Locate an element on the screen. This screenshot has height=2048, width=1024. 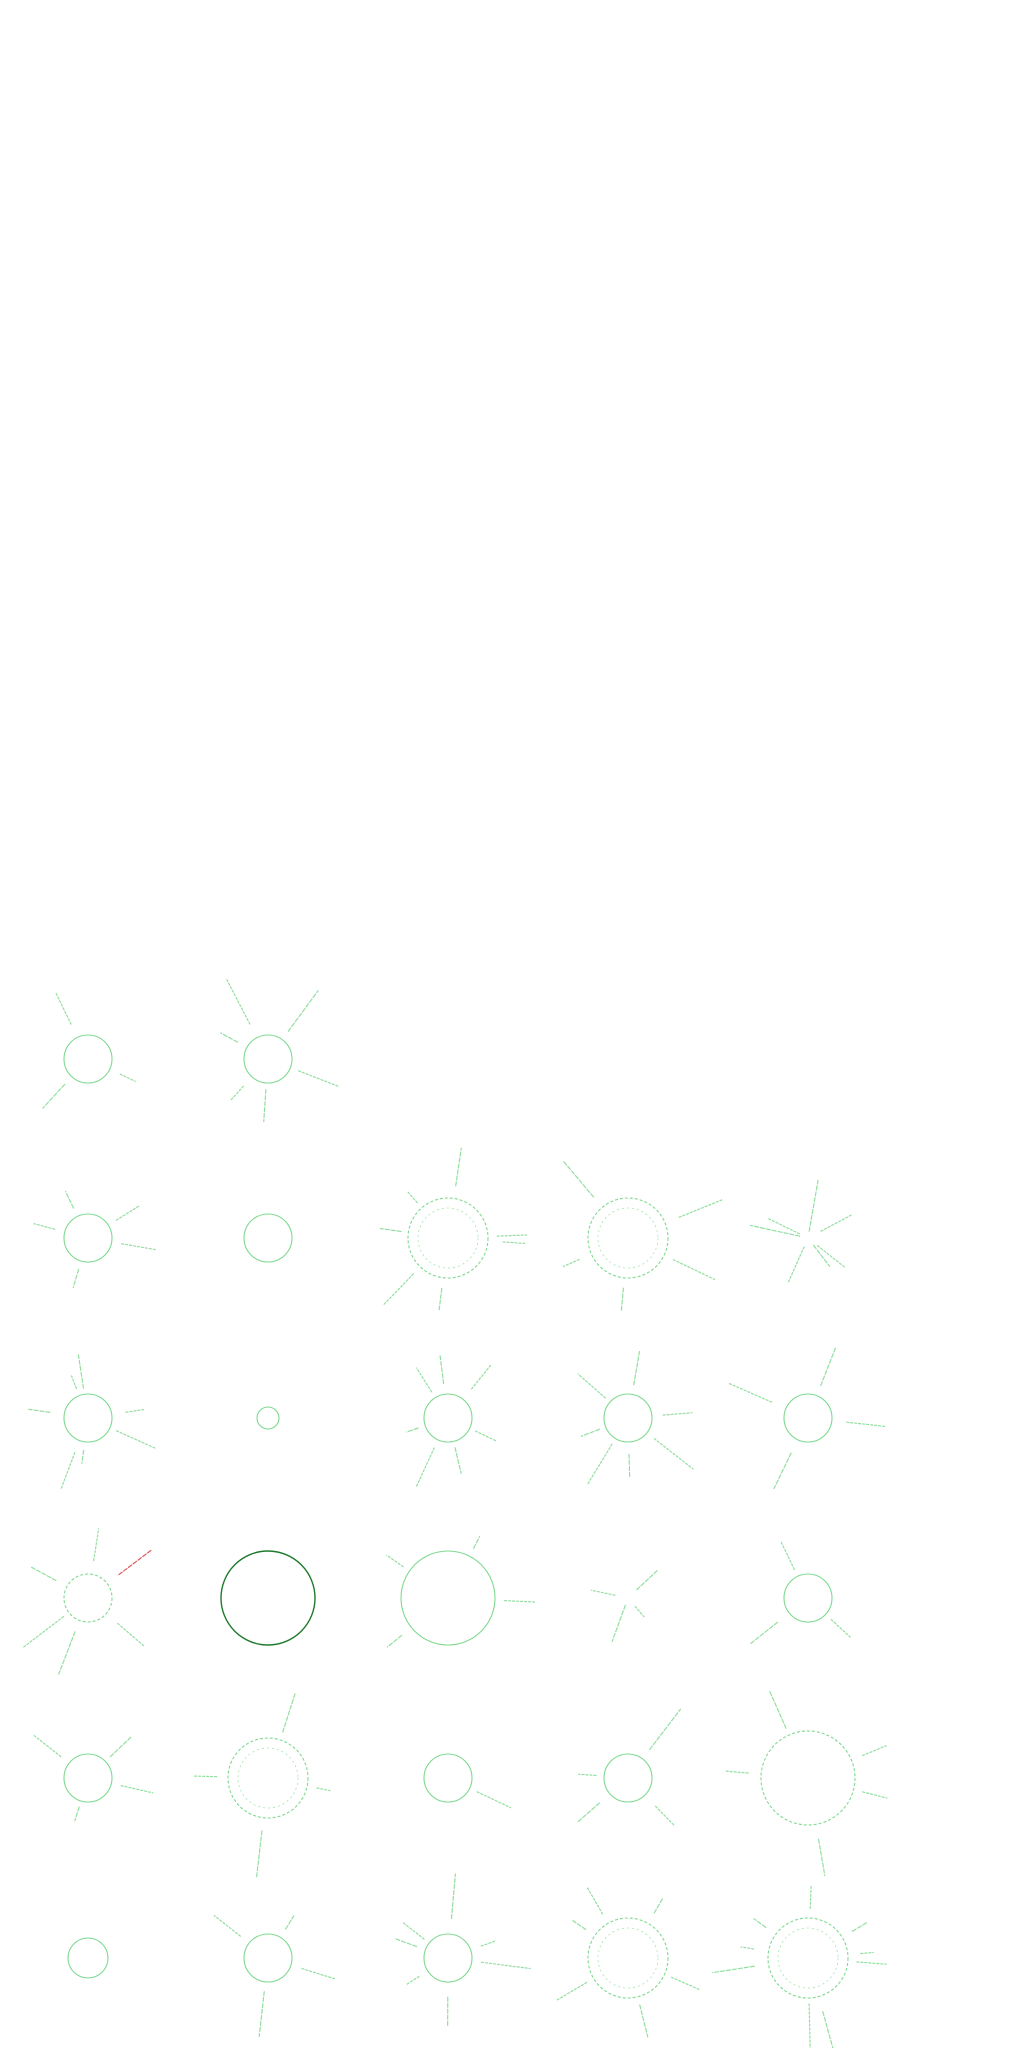
circle-icon is located at coordinates (268, 1238).